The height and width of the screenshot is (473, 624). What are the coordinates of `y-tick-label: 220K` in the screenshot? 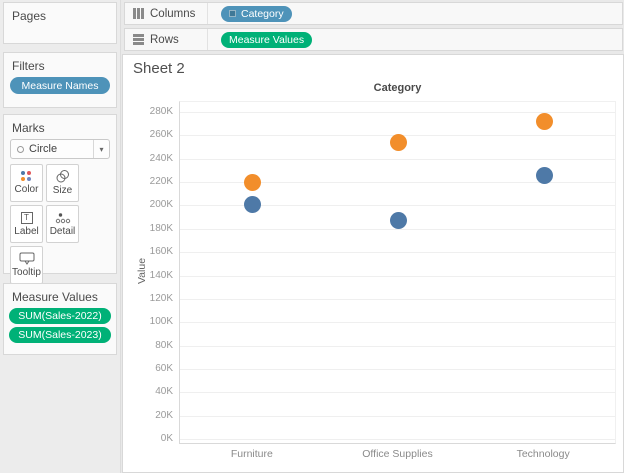 It's located at (161, 182).